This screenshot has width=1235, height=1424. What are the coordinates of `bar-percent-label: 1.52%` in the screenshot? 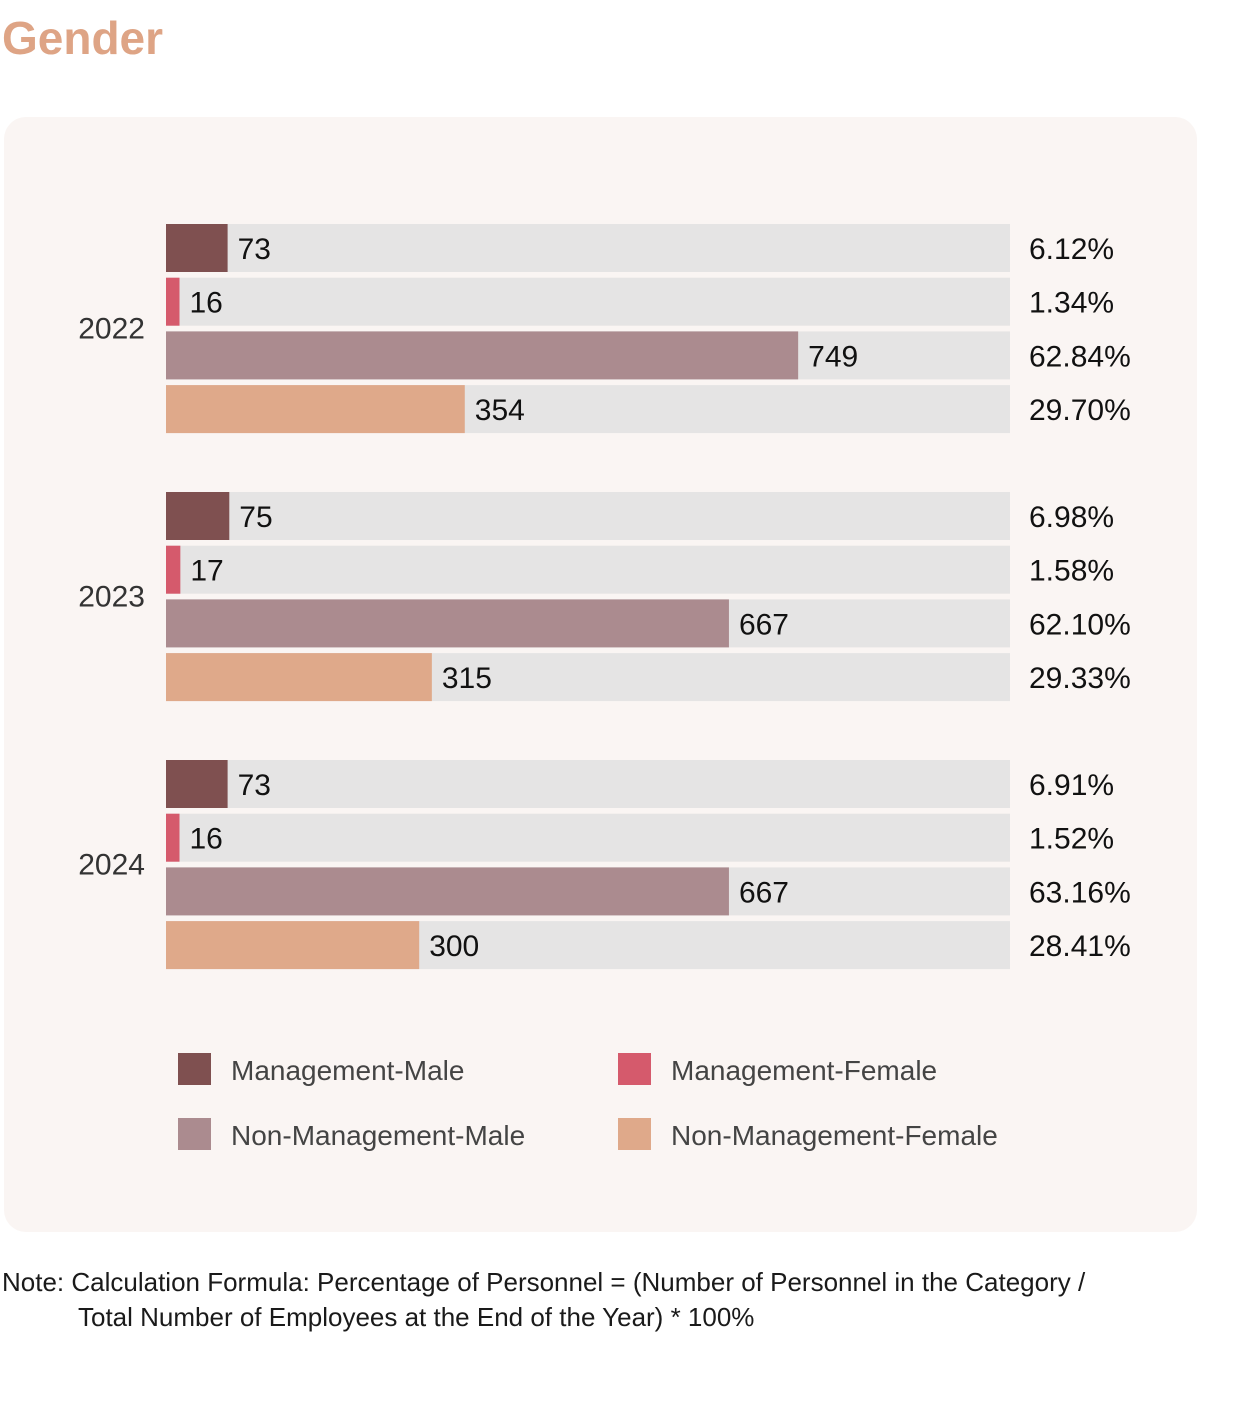 It's located at (1071, 839).